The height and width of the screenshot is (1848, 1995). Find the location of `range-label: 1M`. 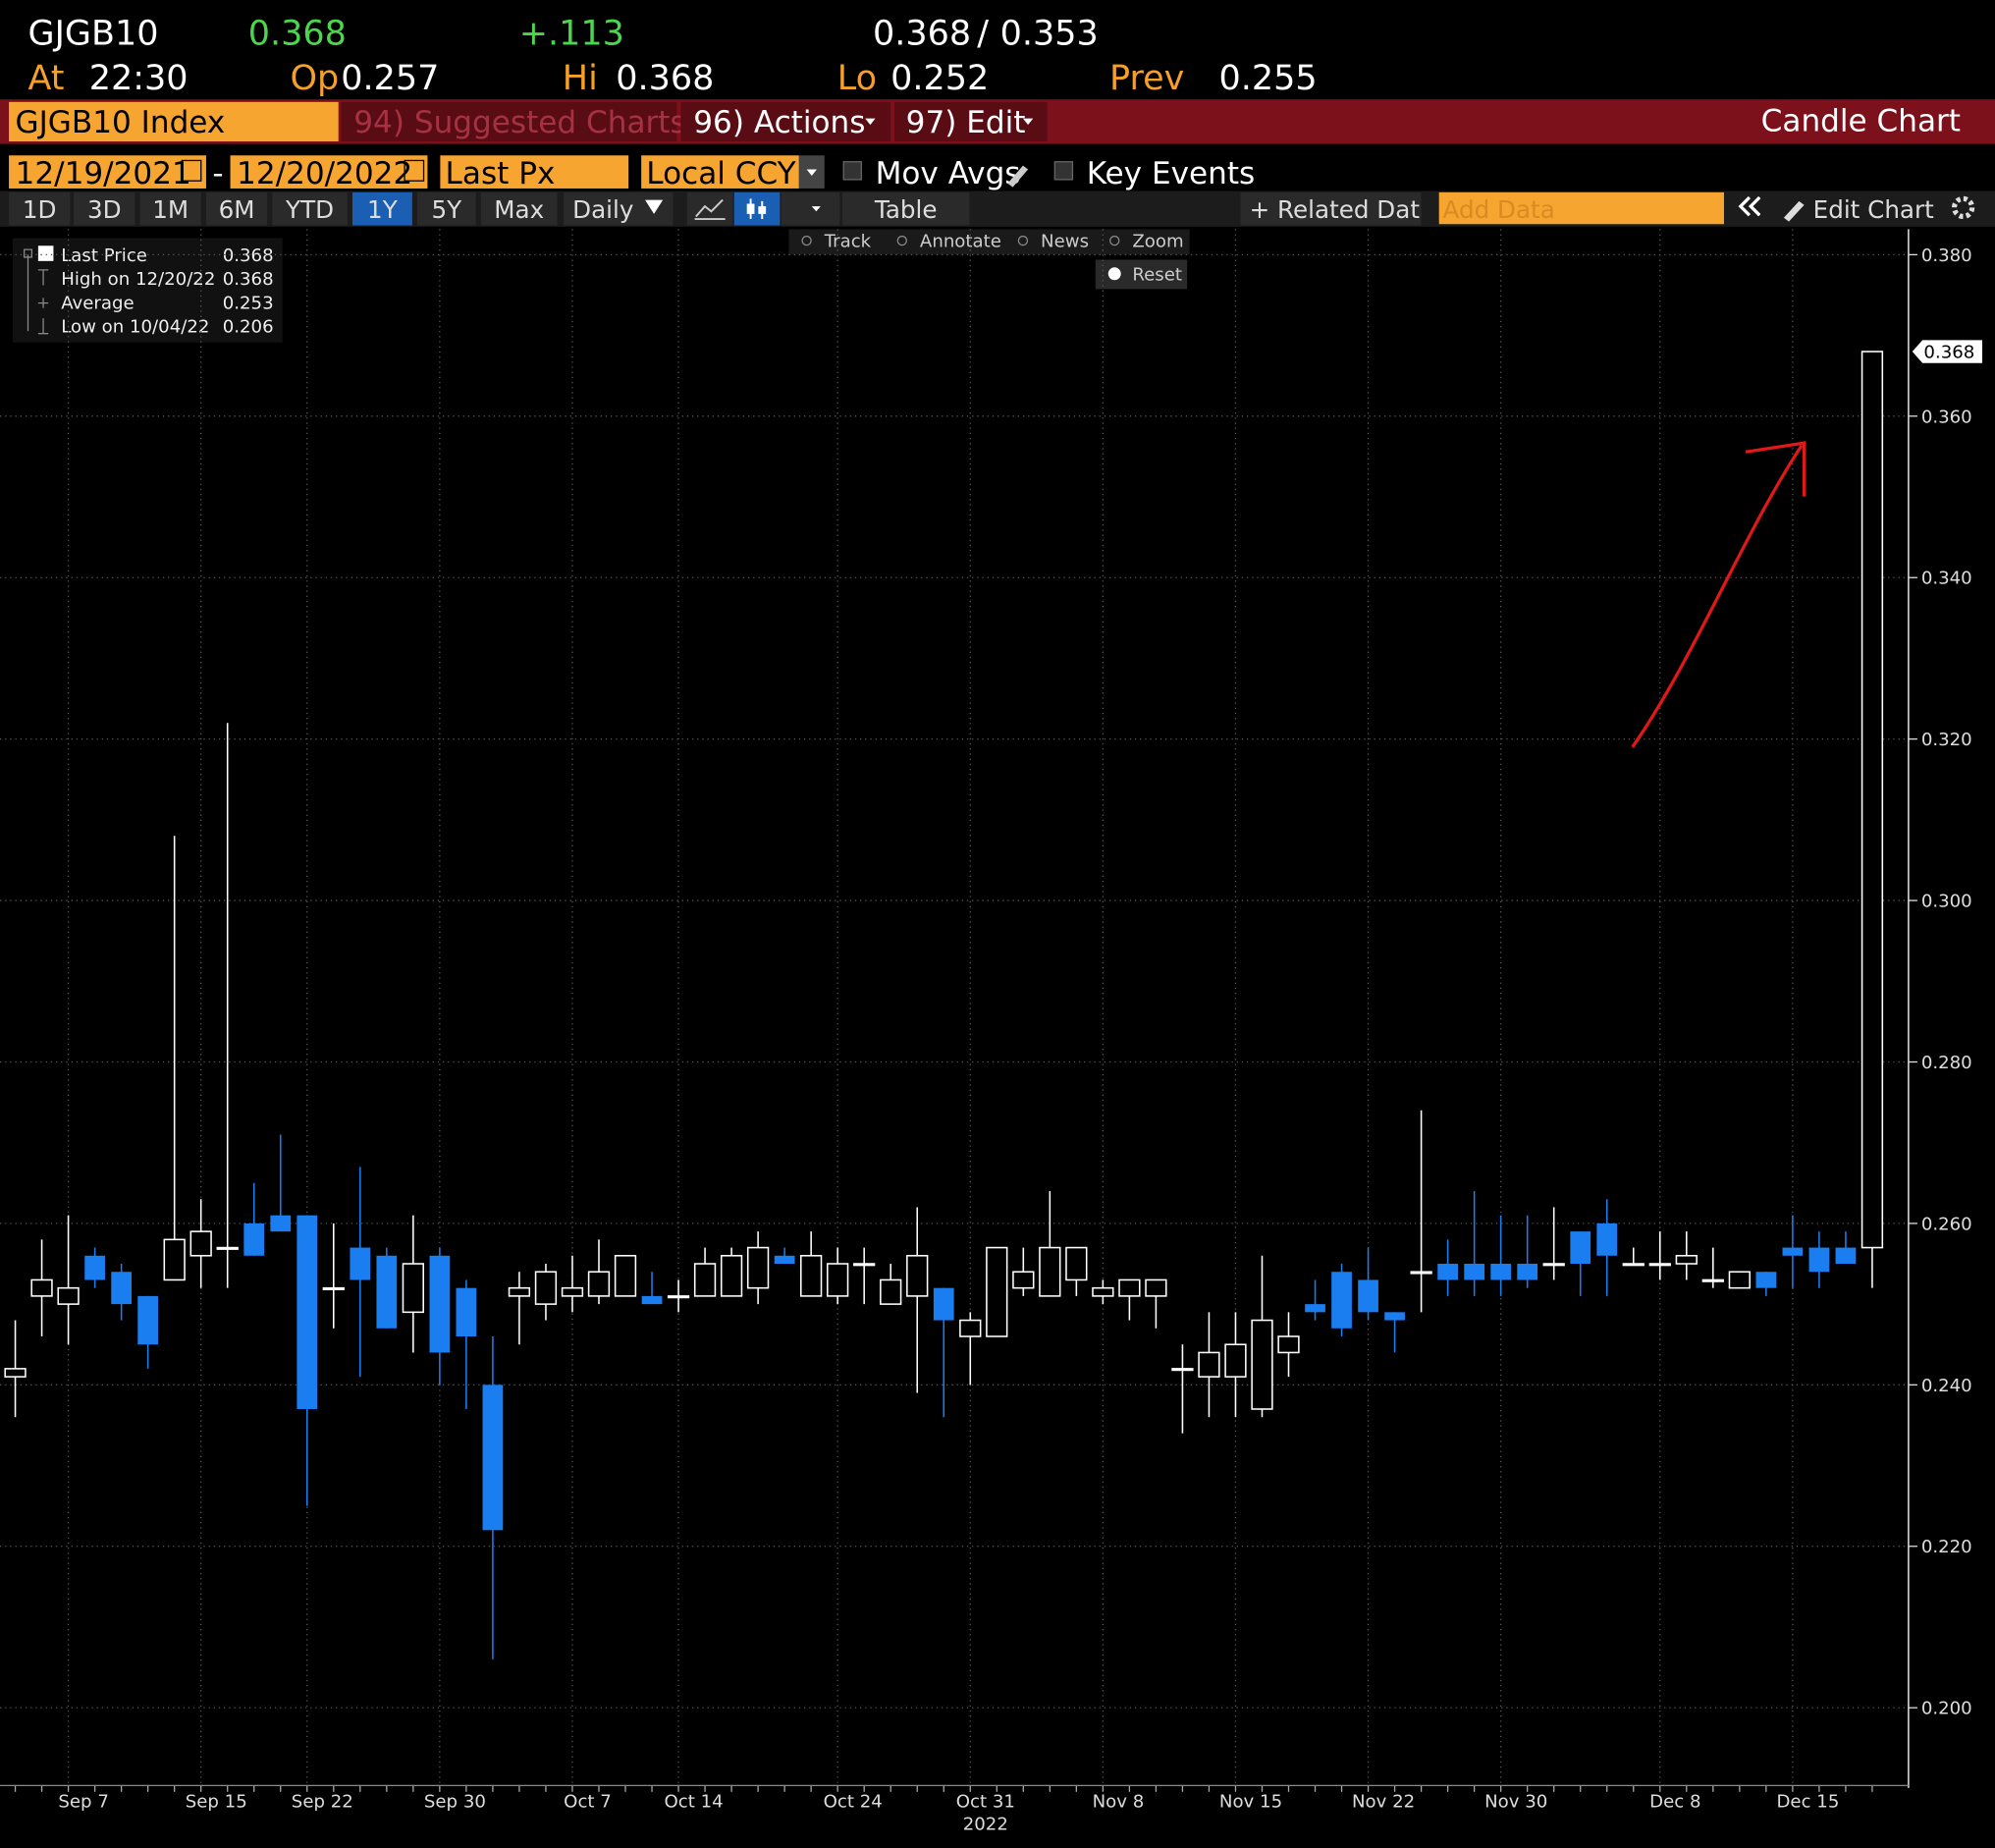

range-label: 1M is located at coordinates (170, 209).